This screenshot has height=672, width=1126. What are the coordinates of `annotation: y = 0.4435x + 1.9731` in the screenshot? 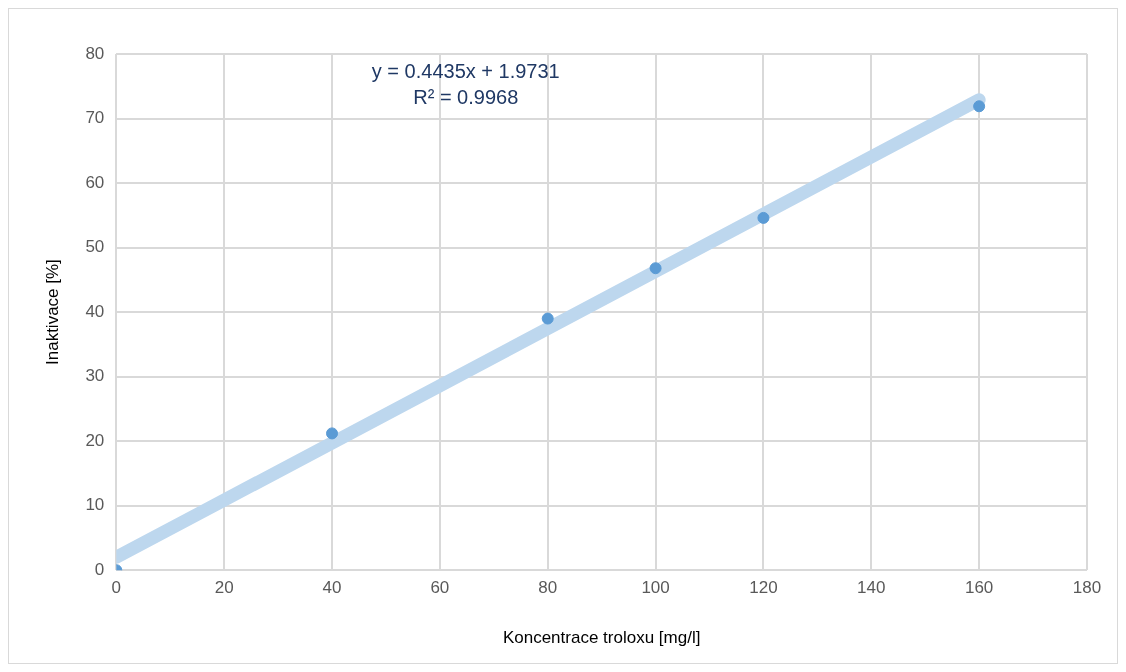 It's located at (465, 70).